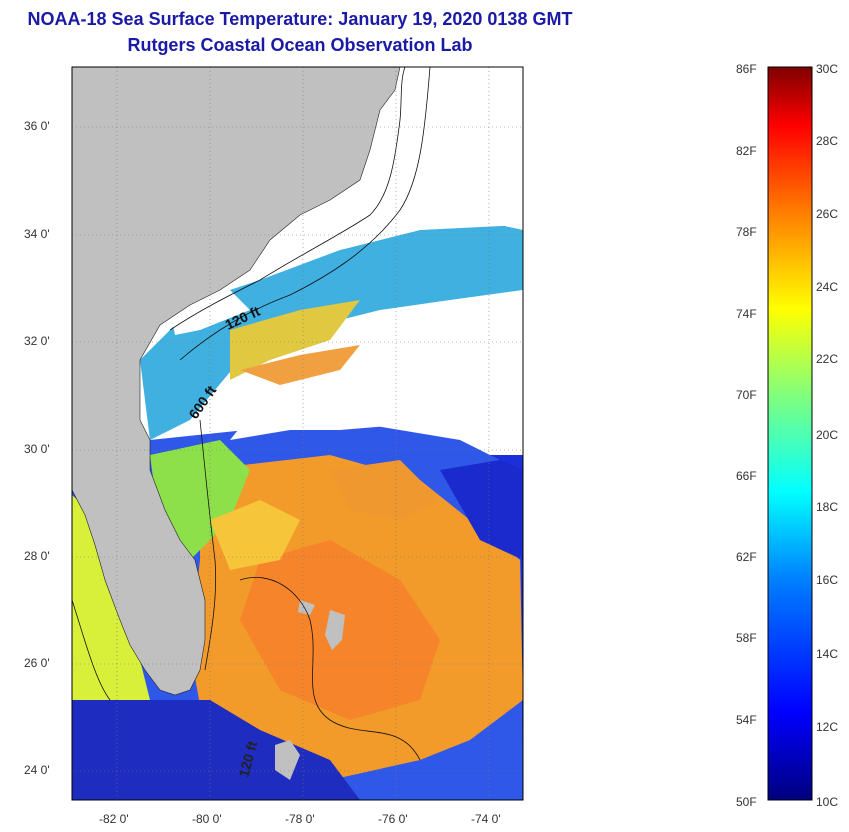 This screenshot has width=849, height=832. What do you see at coordinates (746, 314) in the screenshot?
I see `cb-f-74: 74F` at bounding box center [746, 314].